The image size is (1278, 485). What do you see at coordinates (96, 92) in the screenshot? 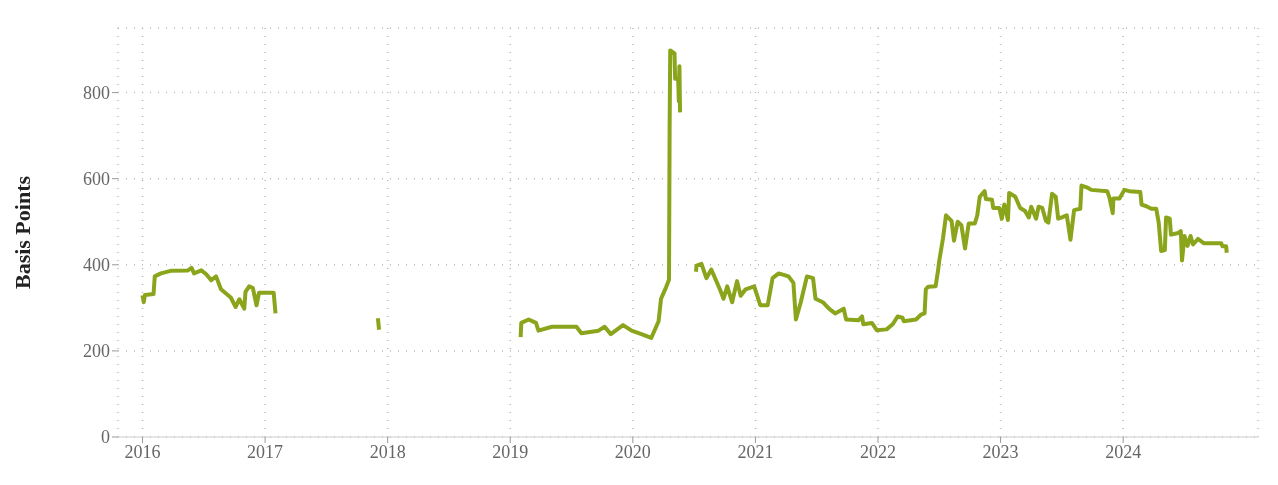
I see `y-tick-label: 800` at bounding box center [96, 92].